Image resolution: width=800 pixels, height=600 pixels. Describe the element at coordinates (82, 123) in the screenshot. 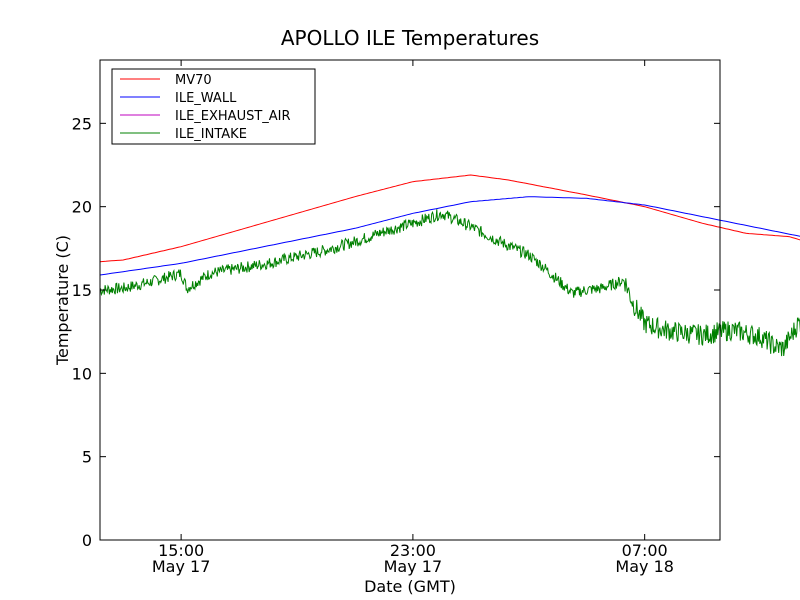

I see `y-tick-label: 25` at that location.